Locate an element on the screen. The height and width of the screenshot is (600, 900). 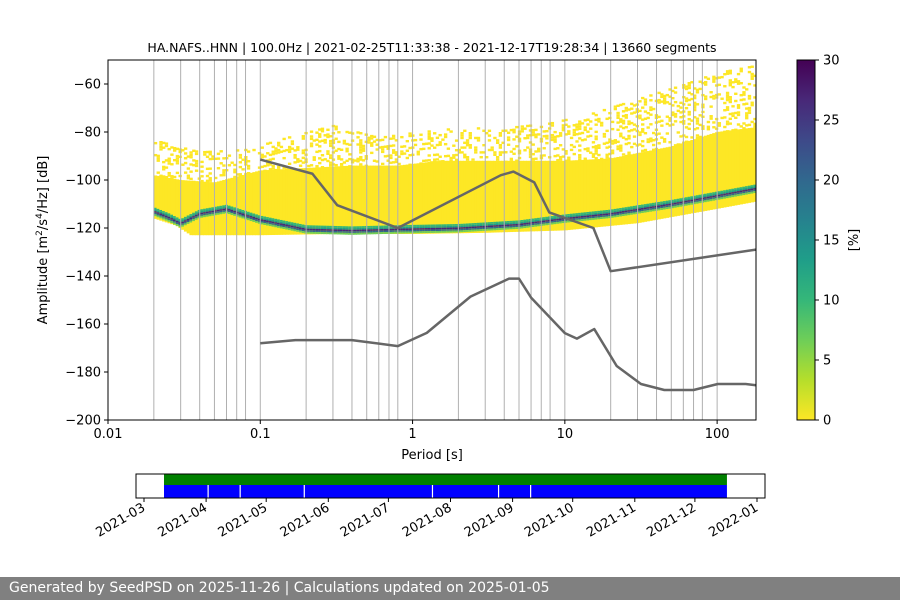
x-axis-label: Period [s] is located at coordinates (432, 455).